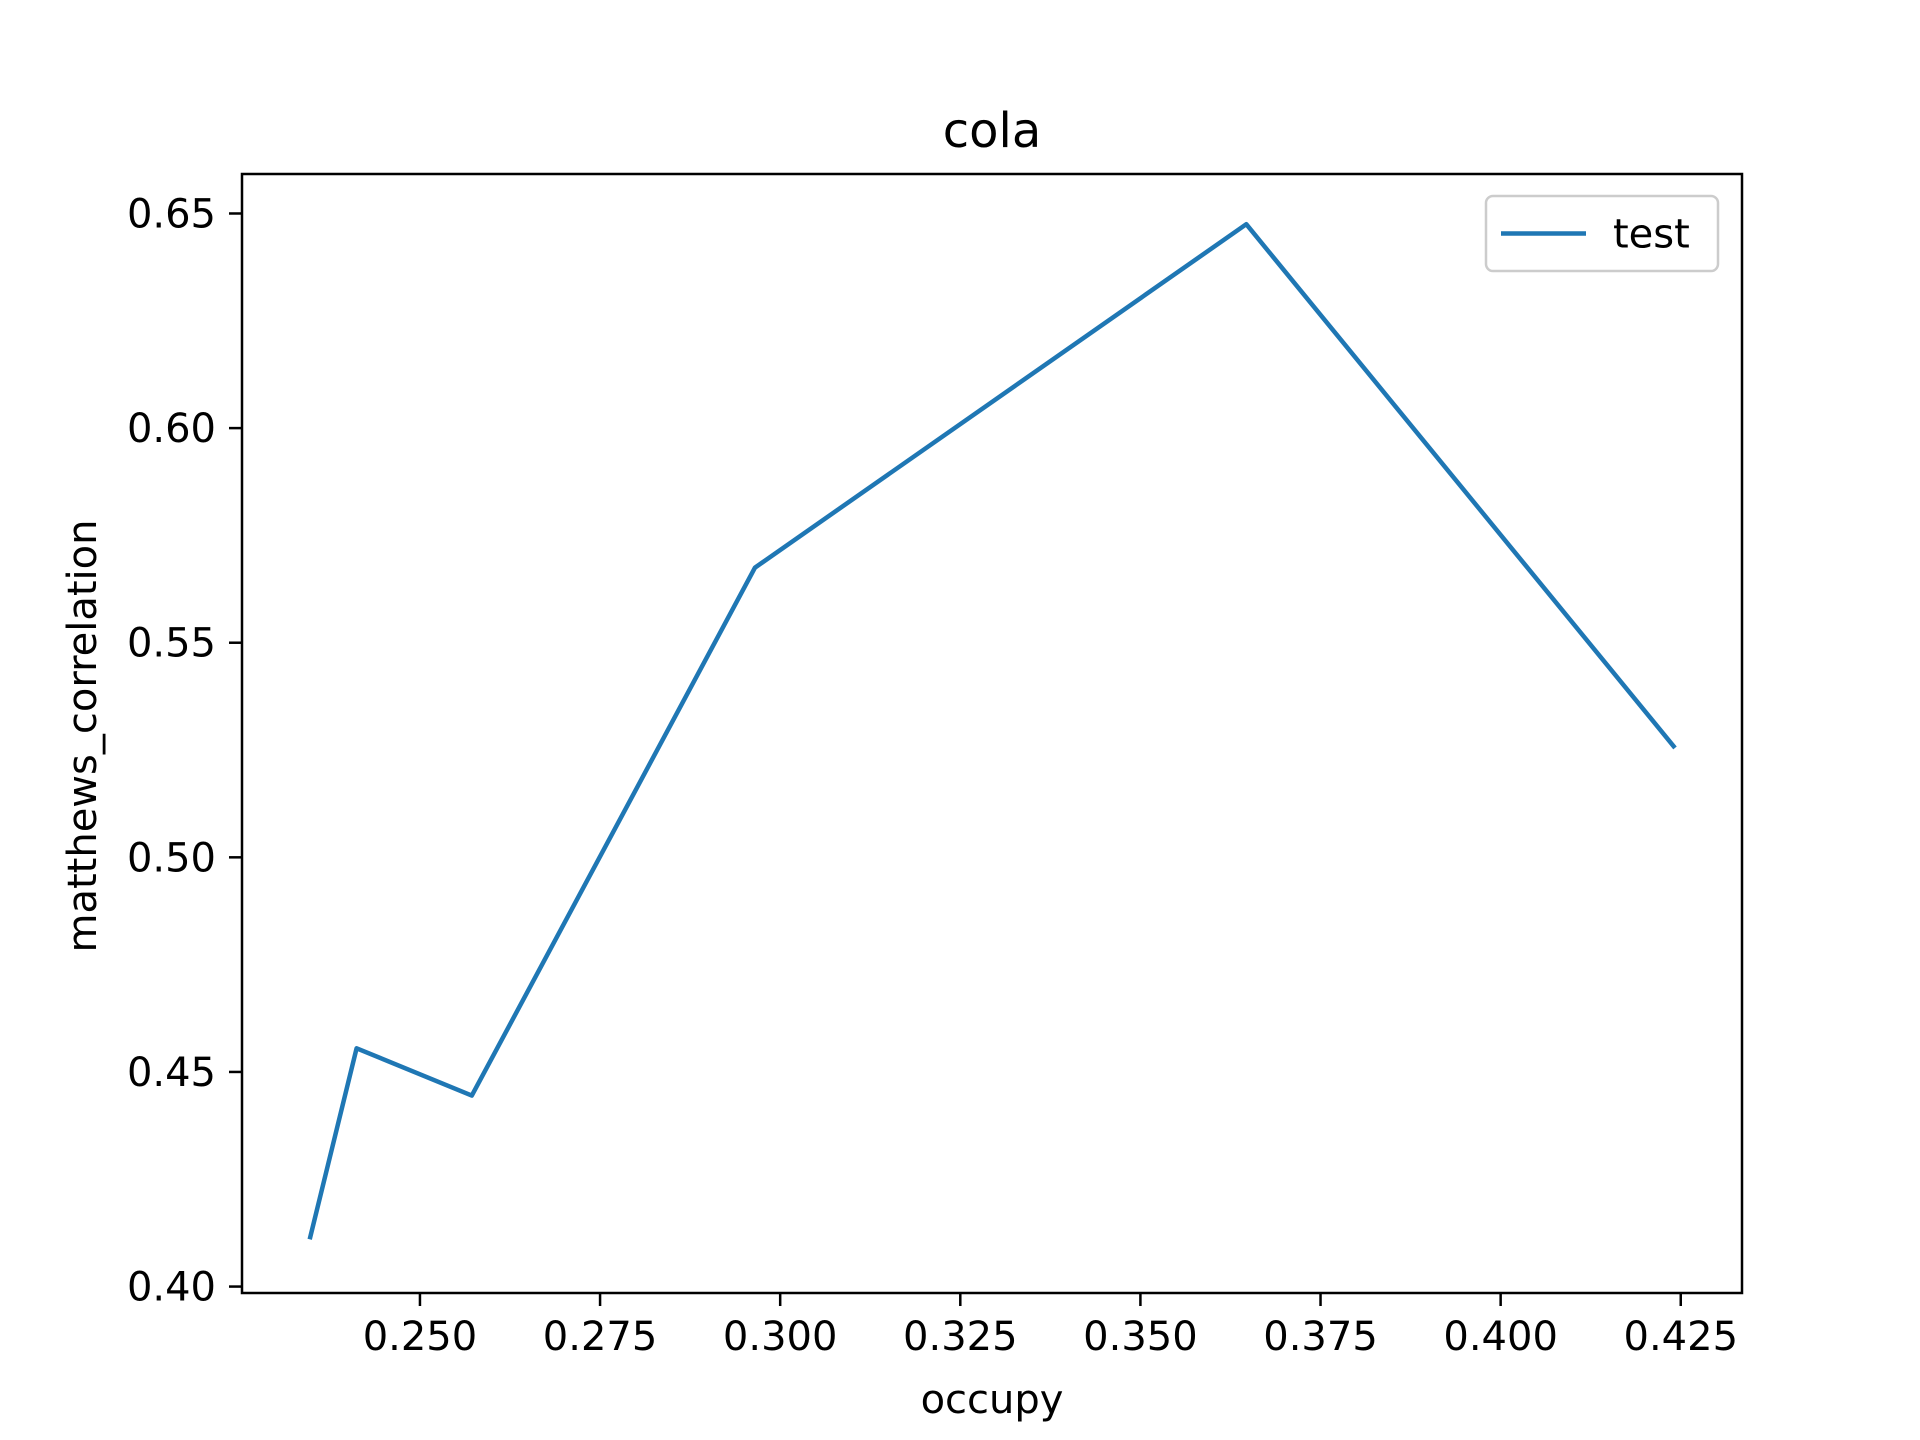 The width and height of the screenshot is (1920, 1440). What do you see at coordinates (171, 1073) in the screenshot?
I see `y-tick-label: 0.45` at bounding box center [171, 1073].